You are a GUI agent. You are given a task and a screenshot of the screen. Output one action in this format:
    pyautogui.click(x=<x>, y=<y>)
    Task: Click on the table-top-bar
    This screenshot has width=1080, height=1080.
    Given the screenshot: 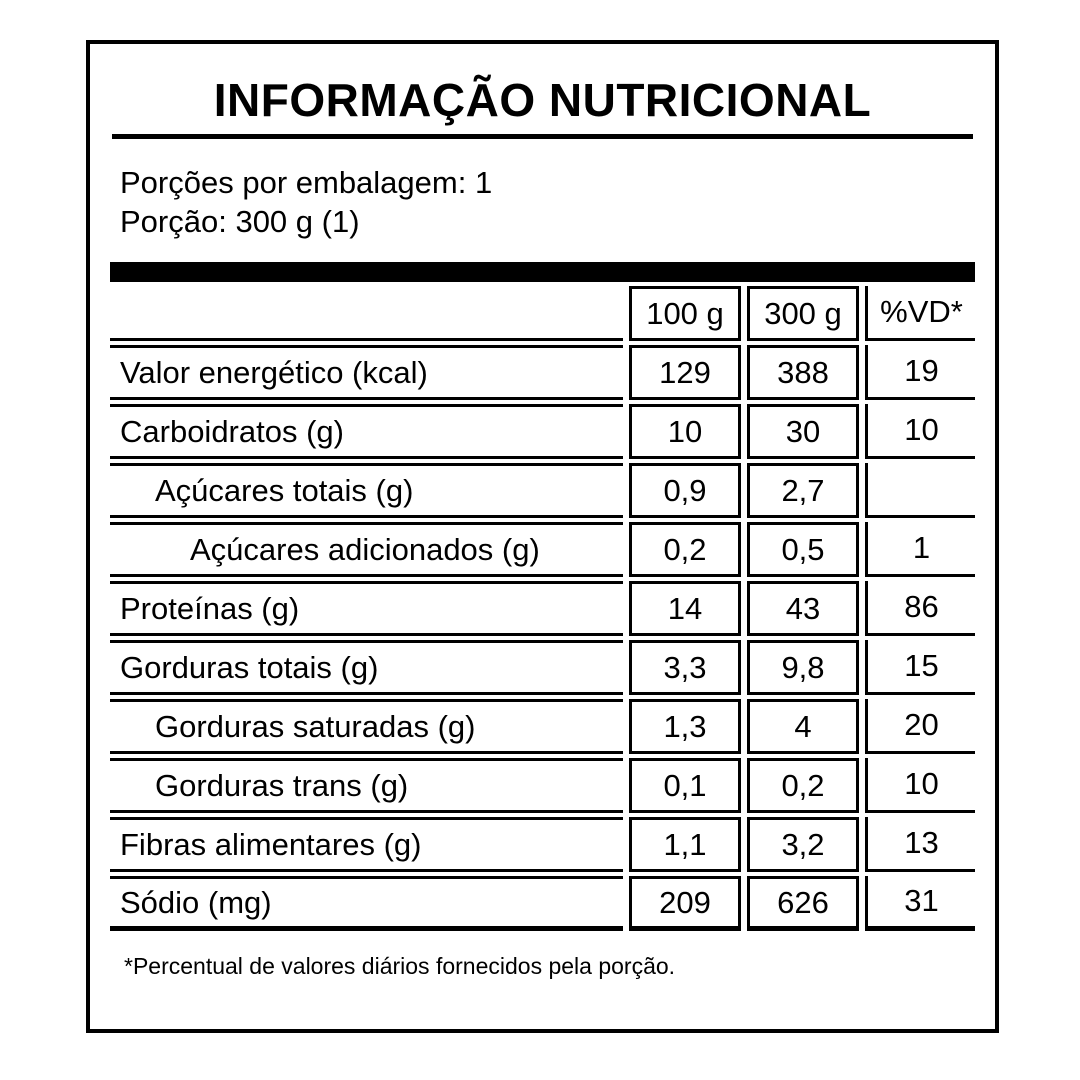 What is the action you would take?
    pyautogui.click(x=542, y=272)
    